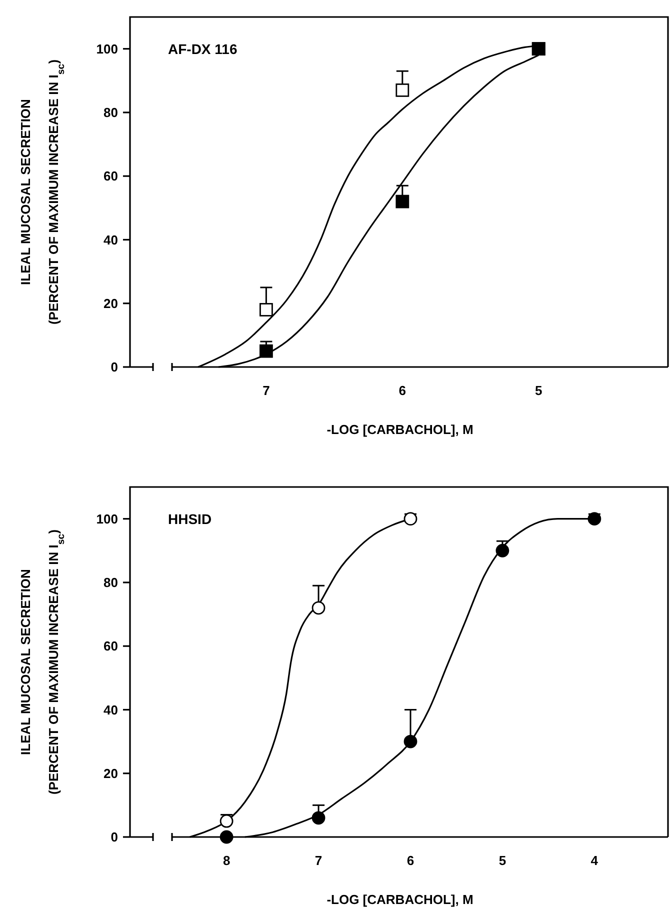 The width and height of the screenshot is (670, 915). What do you see at coordinates (203, 49) in the screenshot?
I see `annotation: AF-DX 116` at bounding box center [203, 49].